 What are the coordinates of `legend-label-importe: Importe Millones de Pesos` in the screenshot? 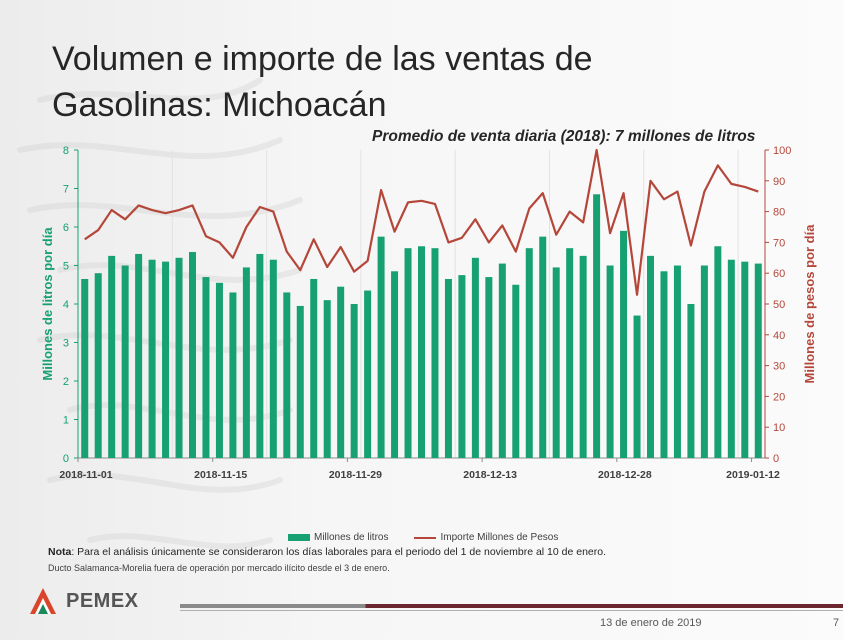 It's located at (499, 537).